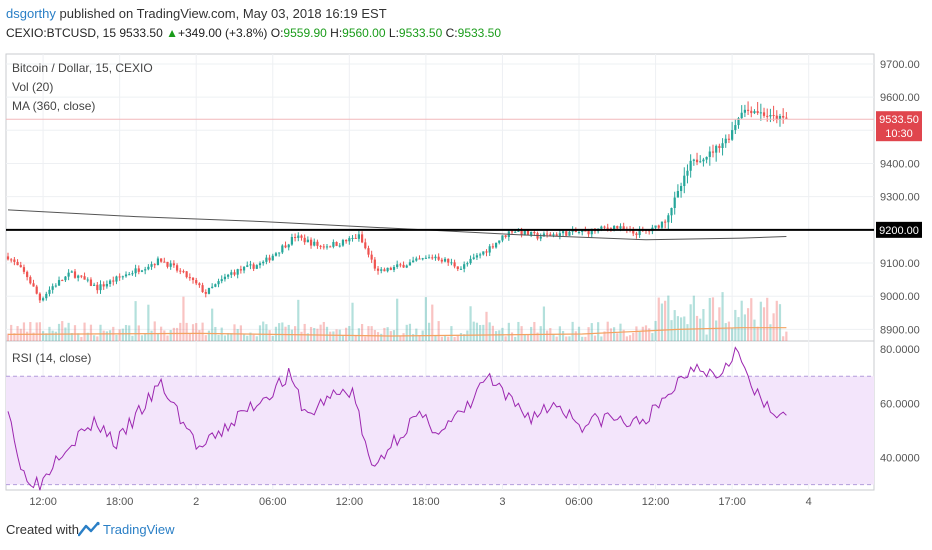 This screenshot has width=932, height=550. What do you see at coordinates (656, 502) in the screenshot?
I see `x-tick-label: 12:00` at bounding box center [656, 502].